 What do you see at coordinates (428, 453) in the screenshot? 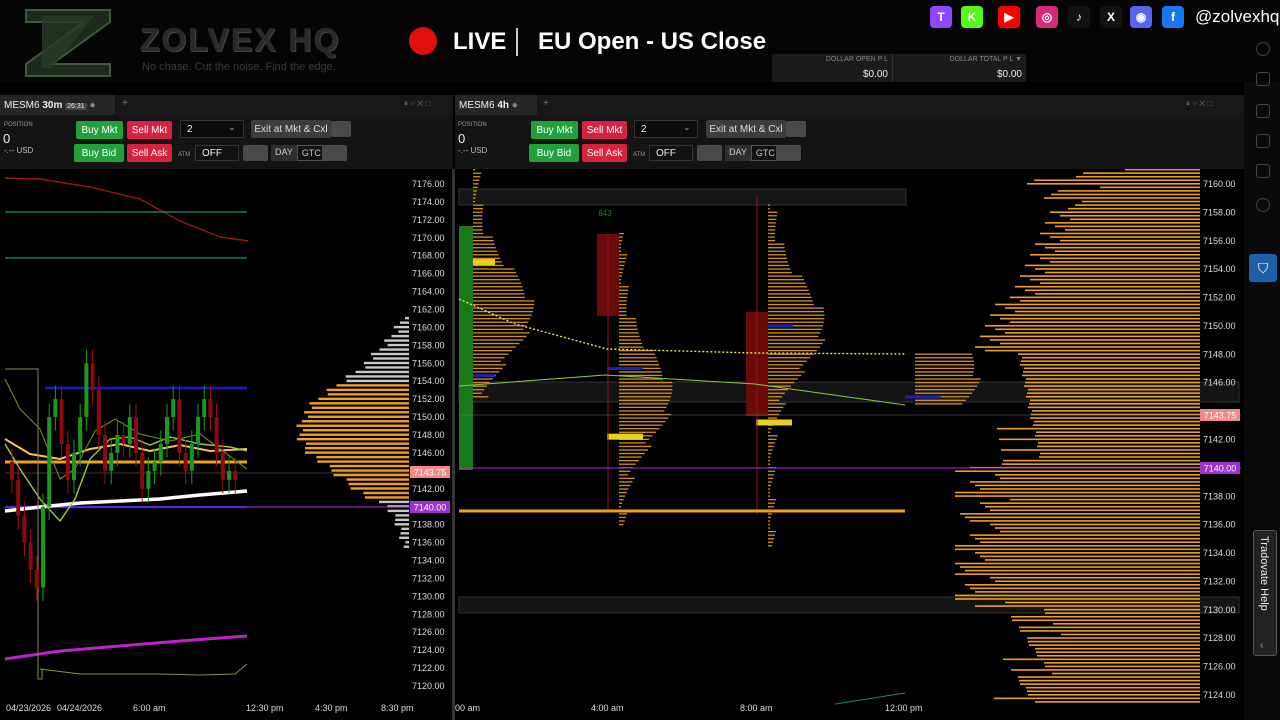
I see `price-tick-label: 7146.00` at bounding box center [428, 453].